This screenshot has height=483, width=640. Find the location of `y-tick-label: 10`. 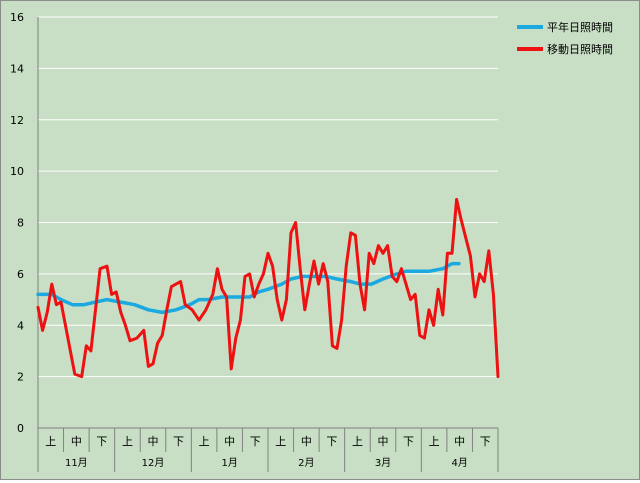

y-tick-label: 10 is located at coordinates (17, 171).